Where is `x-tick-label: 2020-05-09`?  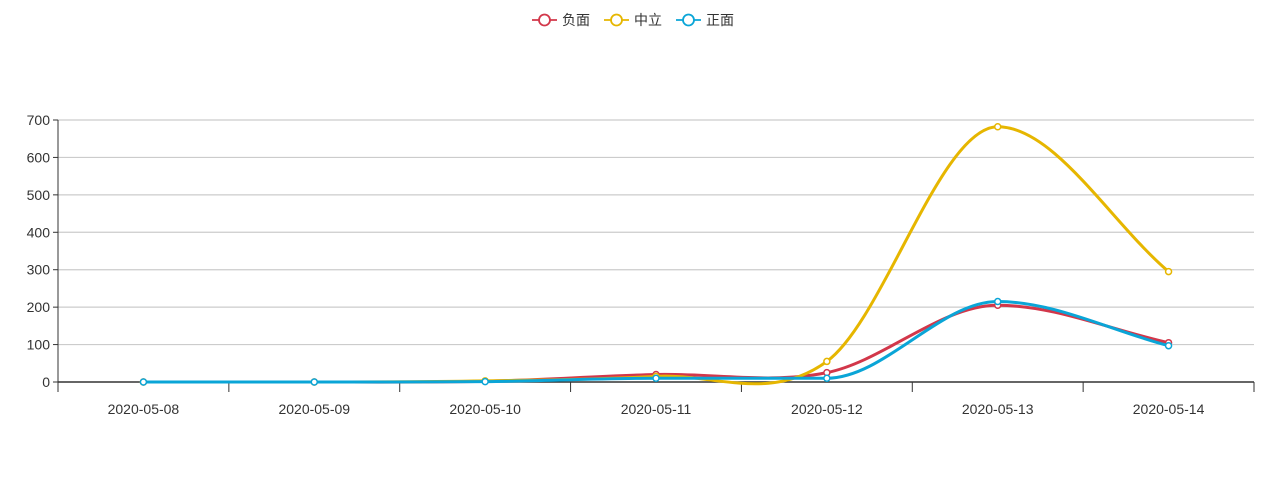 x-tick-label: 2020-05-09 is located at coordinates (314, 409).